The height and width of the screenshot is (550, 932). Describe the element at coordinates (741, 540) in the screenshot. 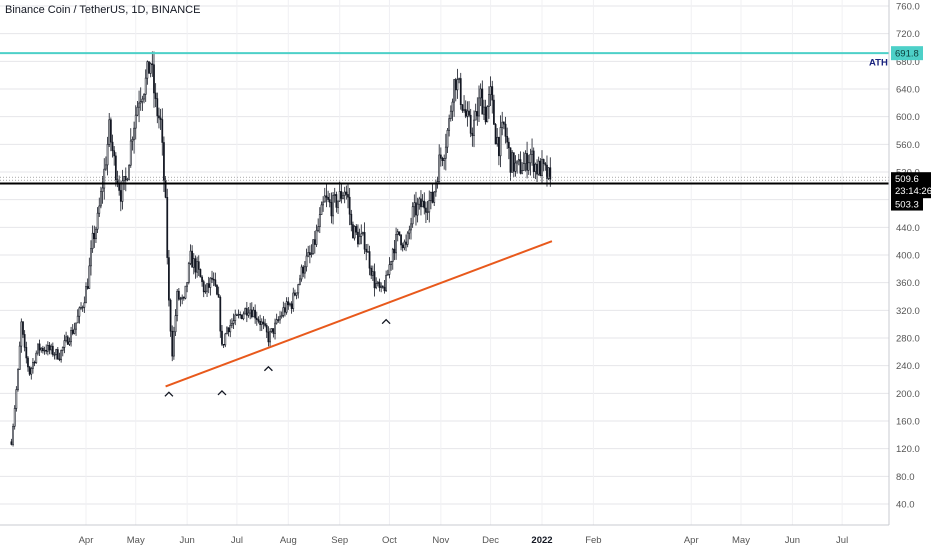

I see `x-tick-label: May` at that location.